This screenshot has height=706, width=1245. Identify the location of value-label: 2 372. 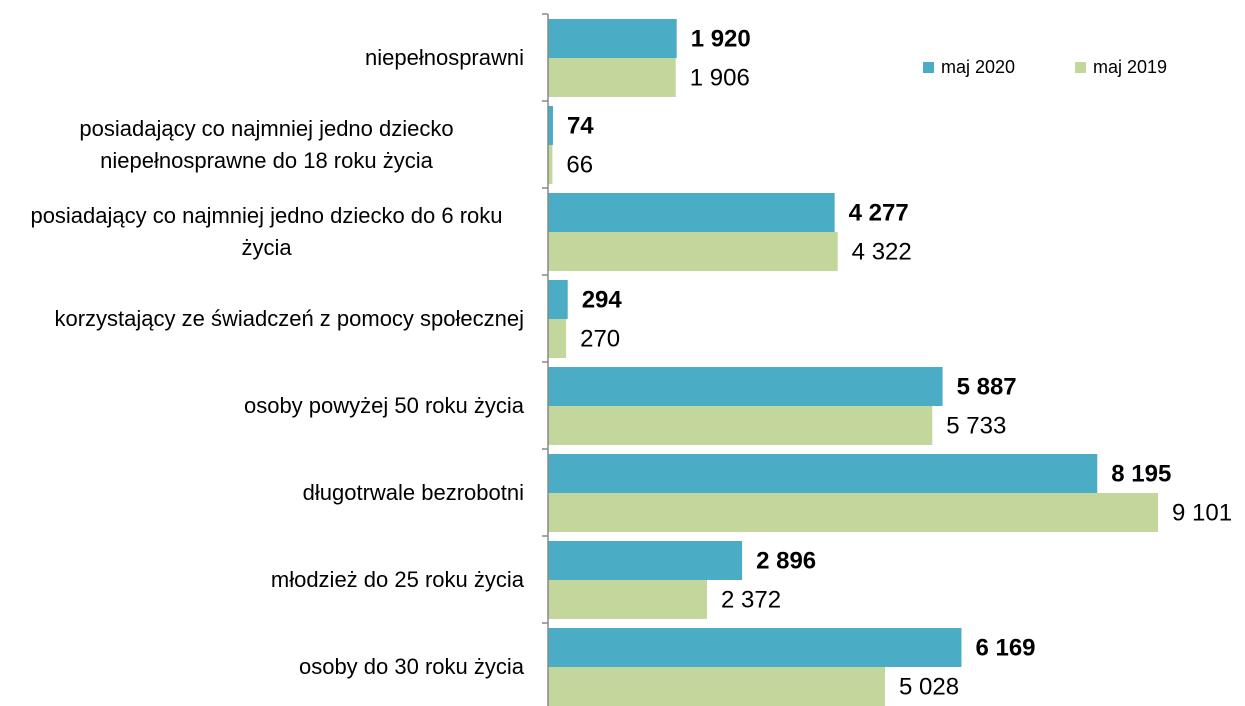
(751, 599).